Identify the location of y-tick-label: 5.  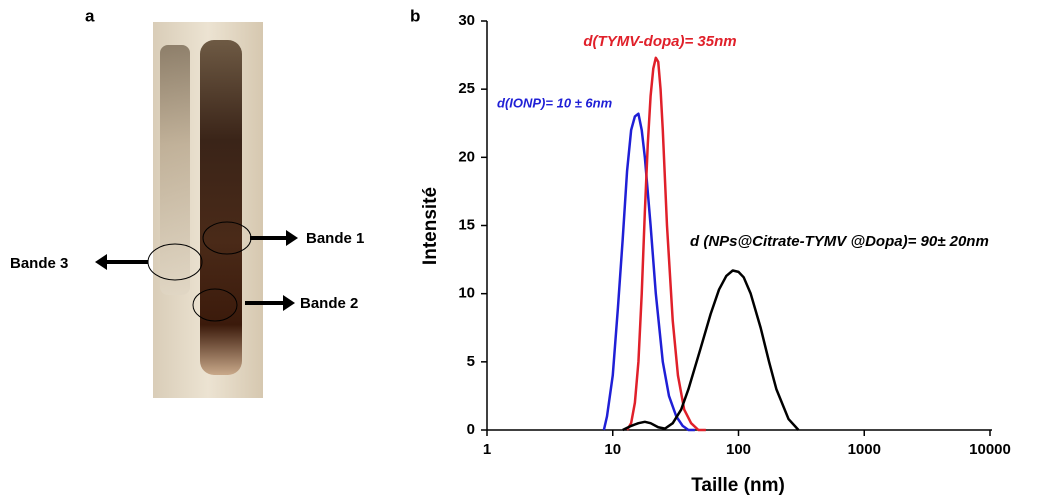
(471, 361).